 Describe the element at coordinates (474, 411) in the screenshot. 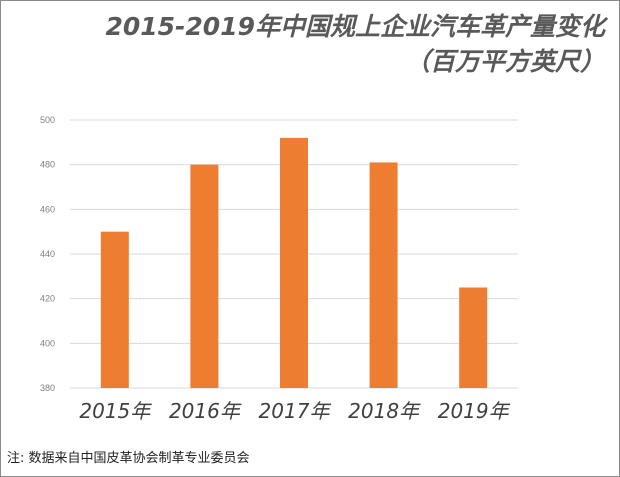

I see `x-tick-label: 2019年` at that location.